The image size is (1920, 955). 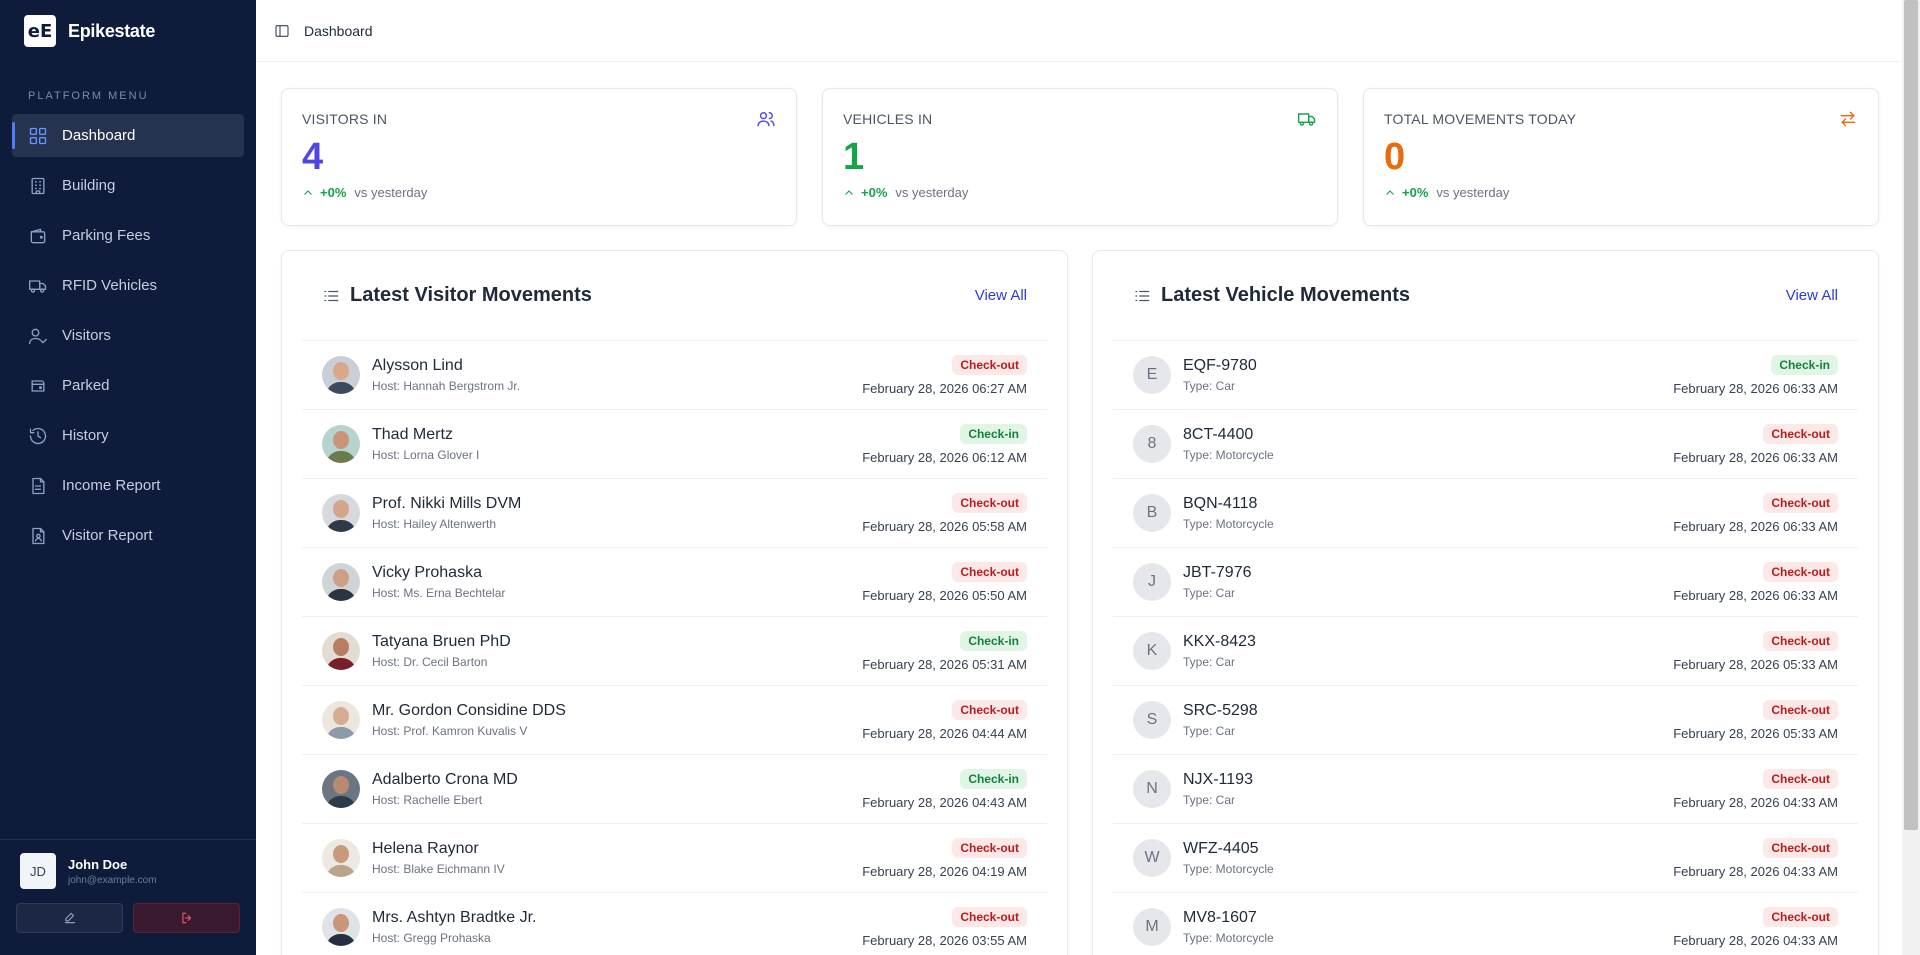 I want to click on users-icon, so click(x=766, y=119).